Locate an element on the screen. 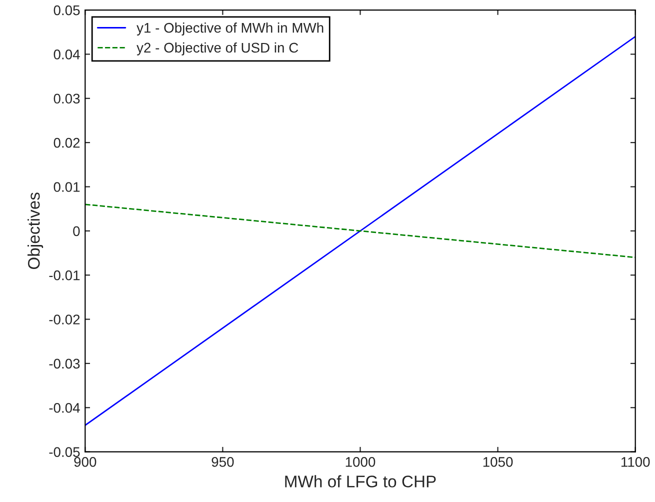  legend-label: y1 - Objective of MWh in MWh is located at coordinates (230, 29).